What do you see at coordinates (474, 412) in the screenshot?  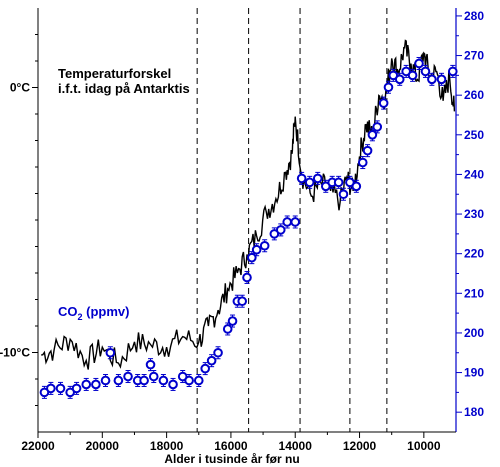 I see `y-tick-label-co2-180: 180` at bounding box center [474, 412].